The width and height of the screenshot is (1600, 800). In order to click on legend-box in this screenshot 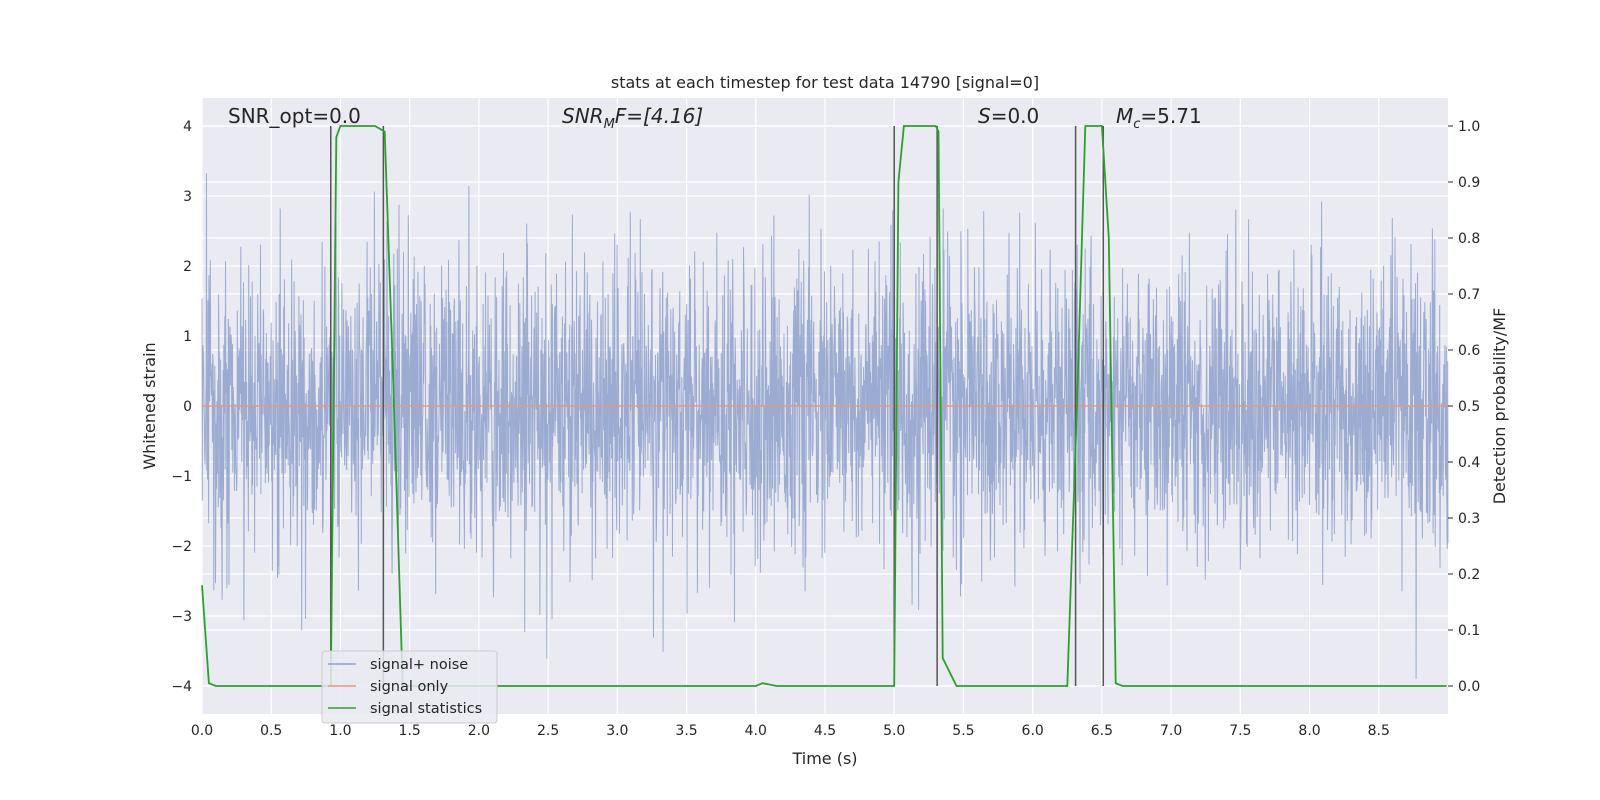, I will do `click(409, 687)`.